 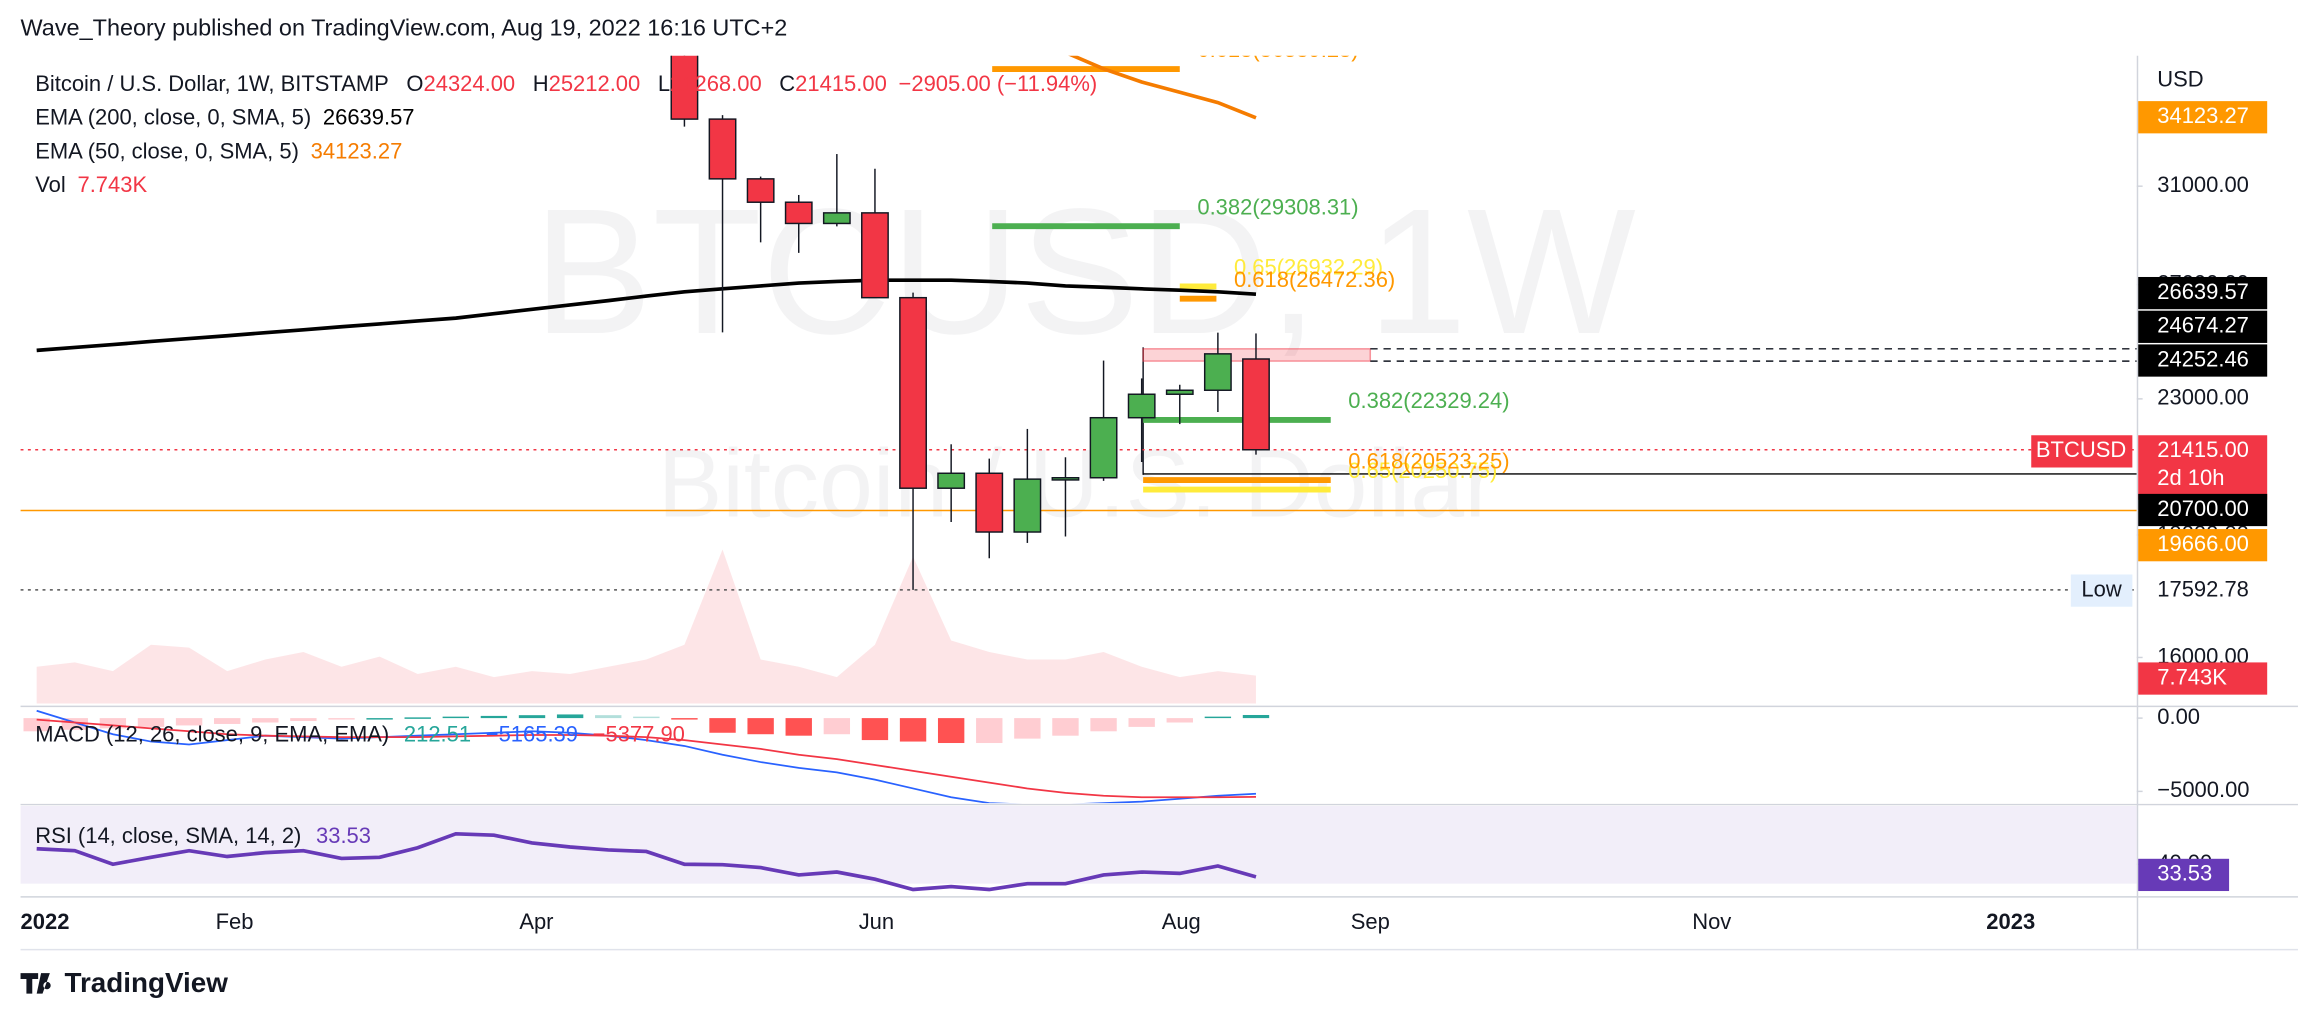 I want to click on fib-label: 0.618(20523.25), so click(x=1428, y=460).